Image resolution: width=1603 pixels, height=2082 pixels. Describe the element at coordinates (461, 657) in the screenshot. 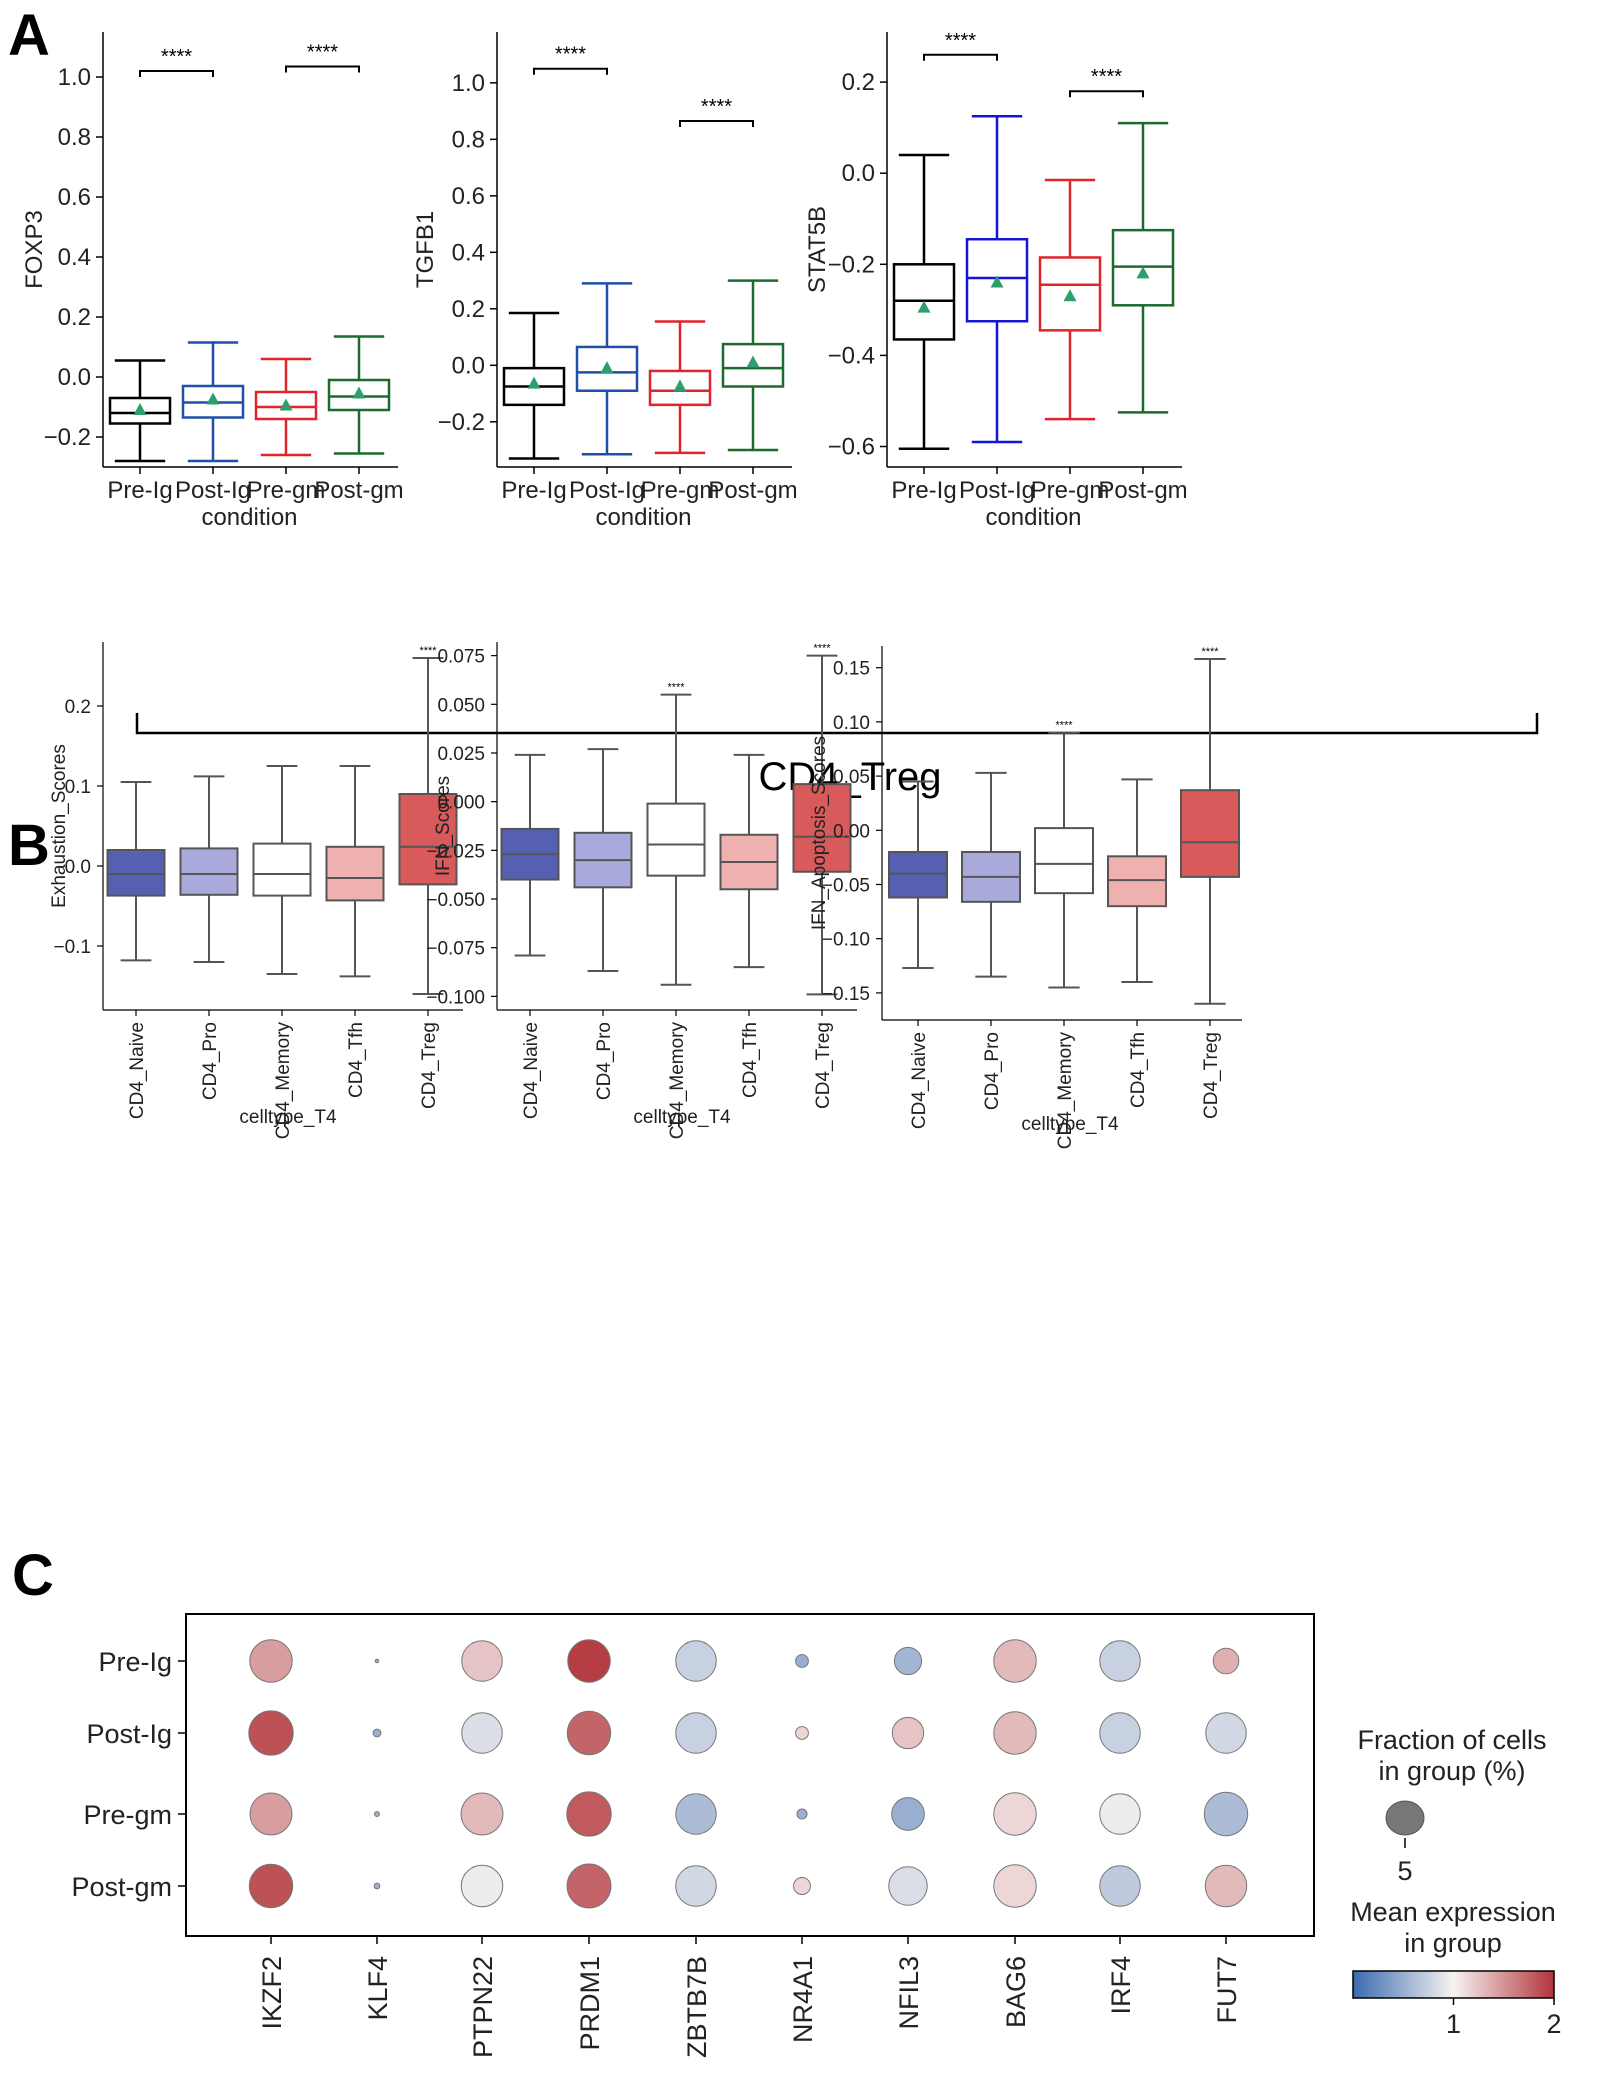

I see `y-tick-label: 0.075` at that location.